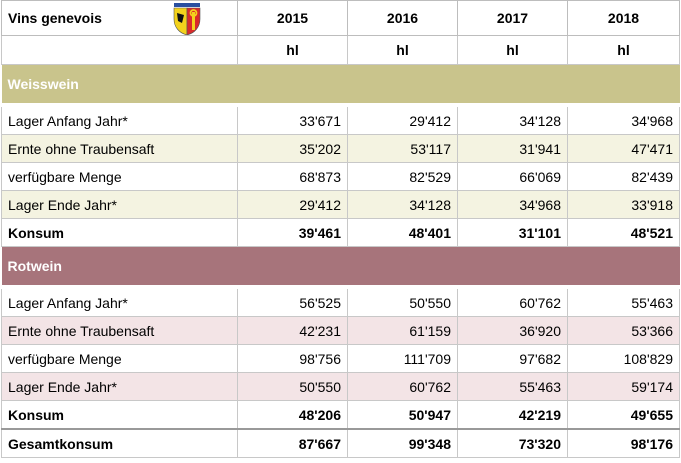 The image size is (681, 463). Describe the element at coordinates (512, 443) in the screenshot. I see `value-cell: 73'320` at that location.